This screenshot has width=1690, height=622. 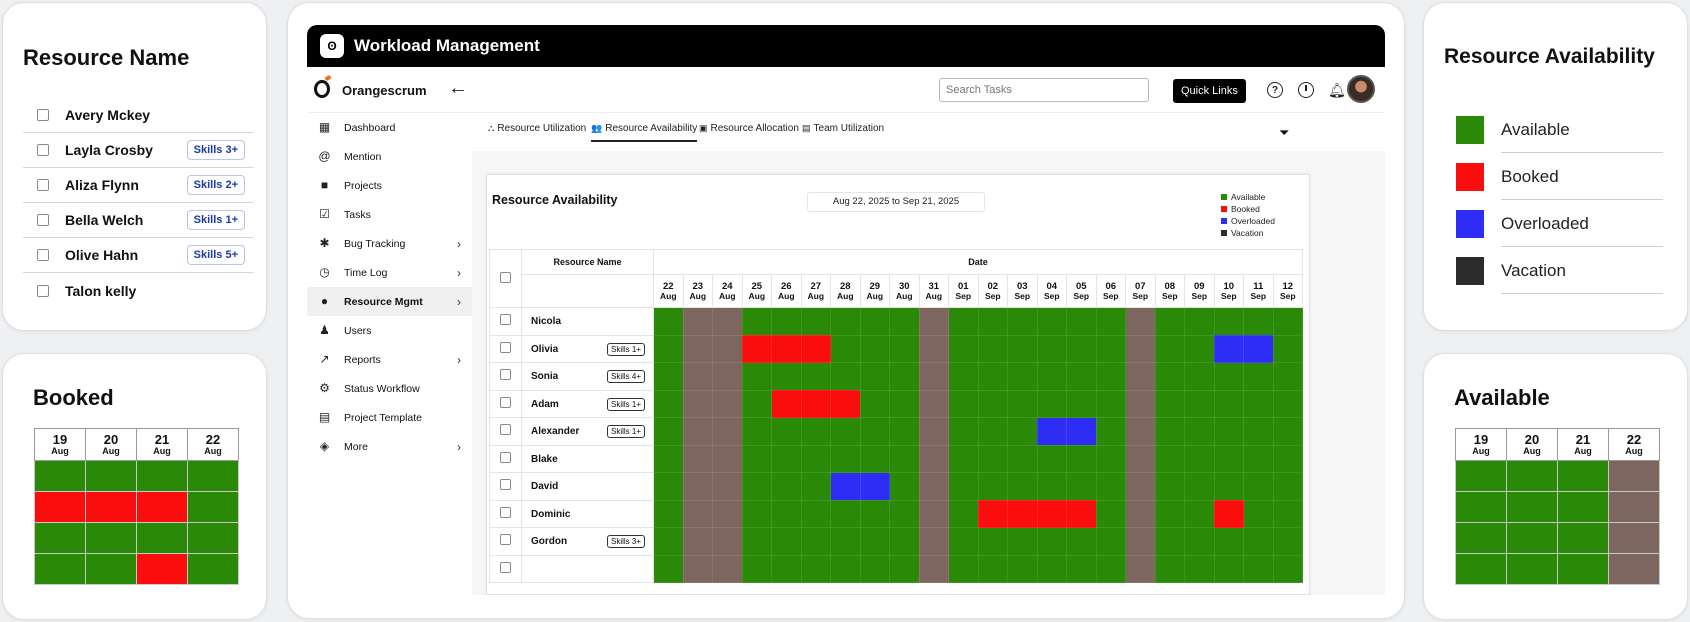 What do you see at coordinates (1337, 90) in the screenshot?
I see `bell-icon: 🔔︎` at bounding box center [1337, 90].